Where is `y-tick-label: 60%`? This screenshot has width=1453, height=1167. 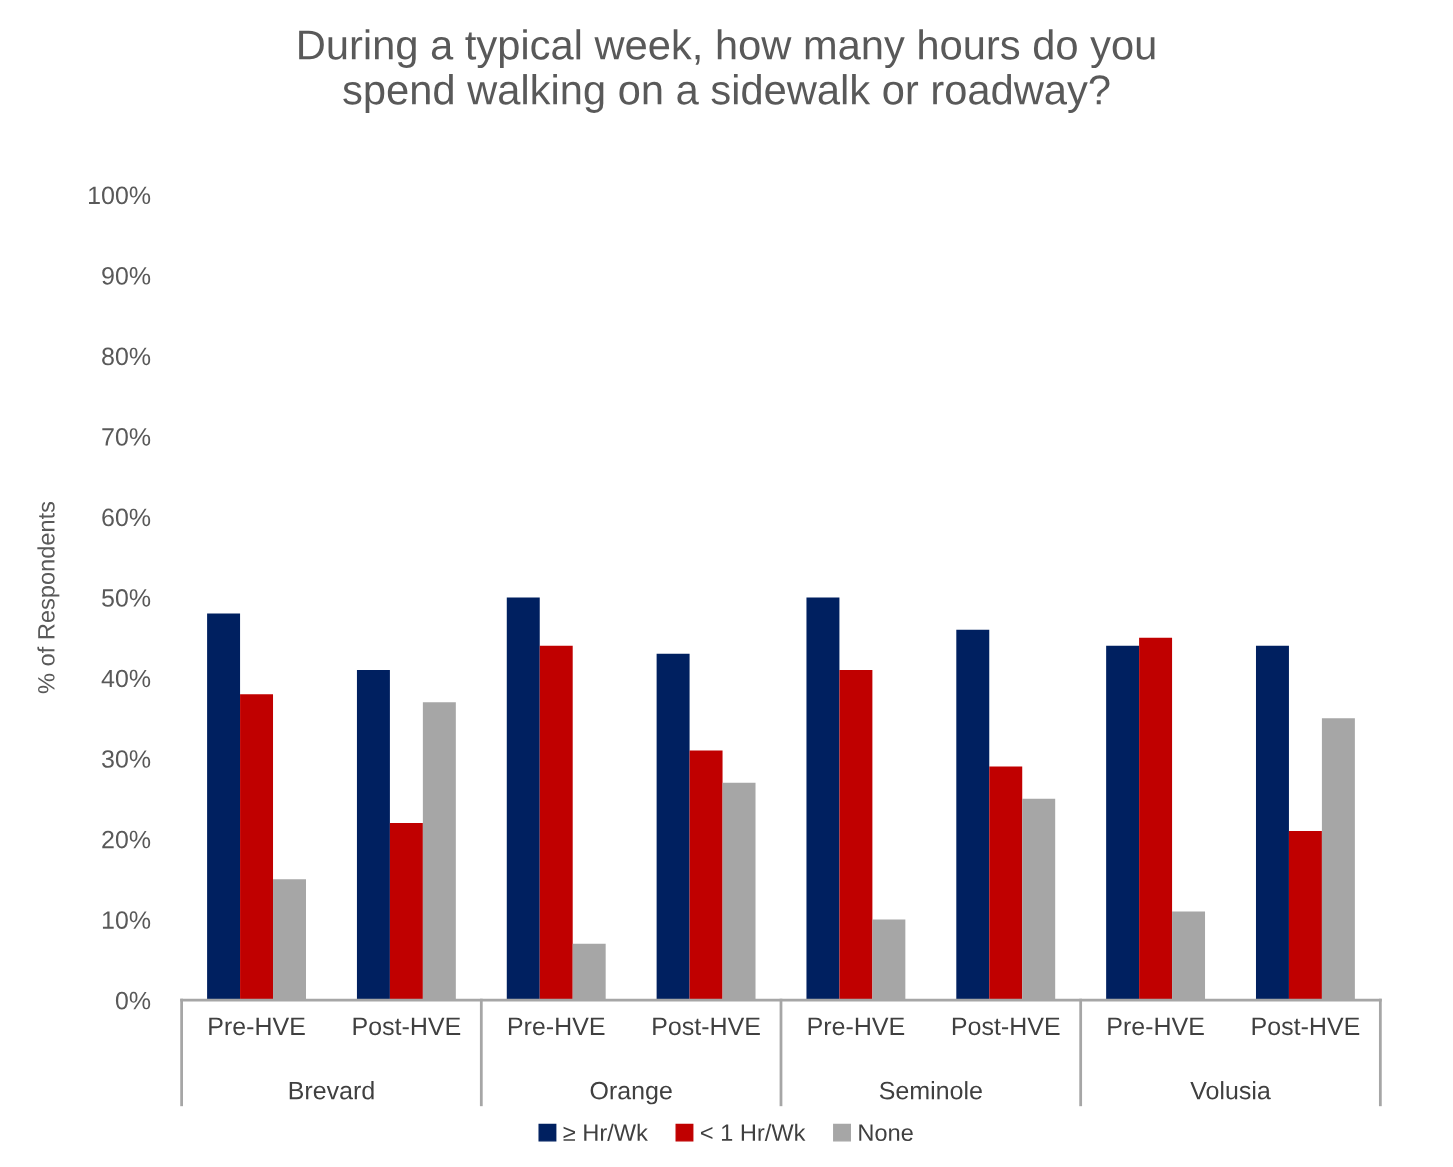
y-tick-label: 60% is located at coordinates (126, 517).